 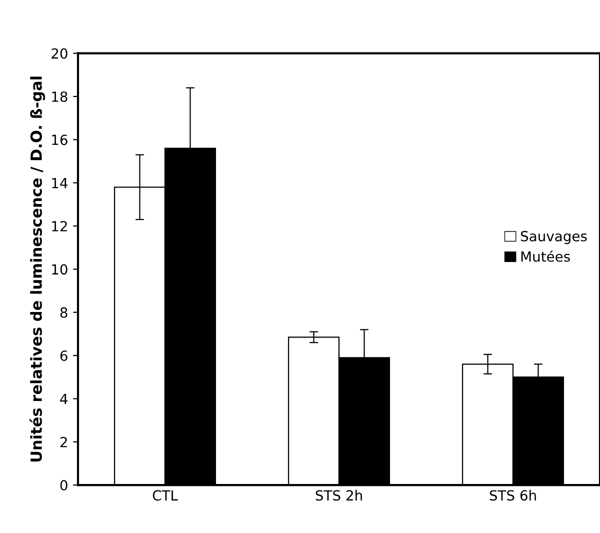 I want to click on legend-label: Sauvages, so click(x=553, y=237).